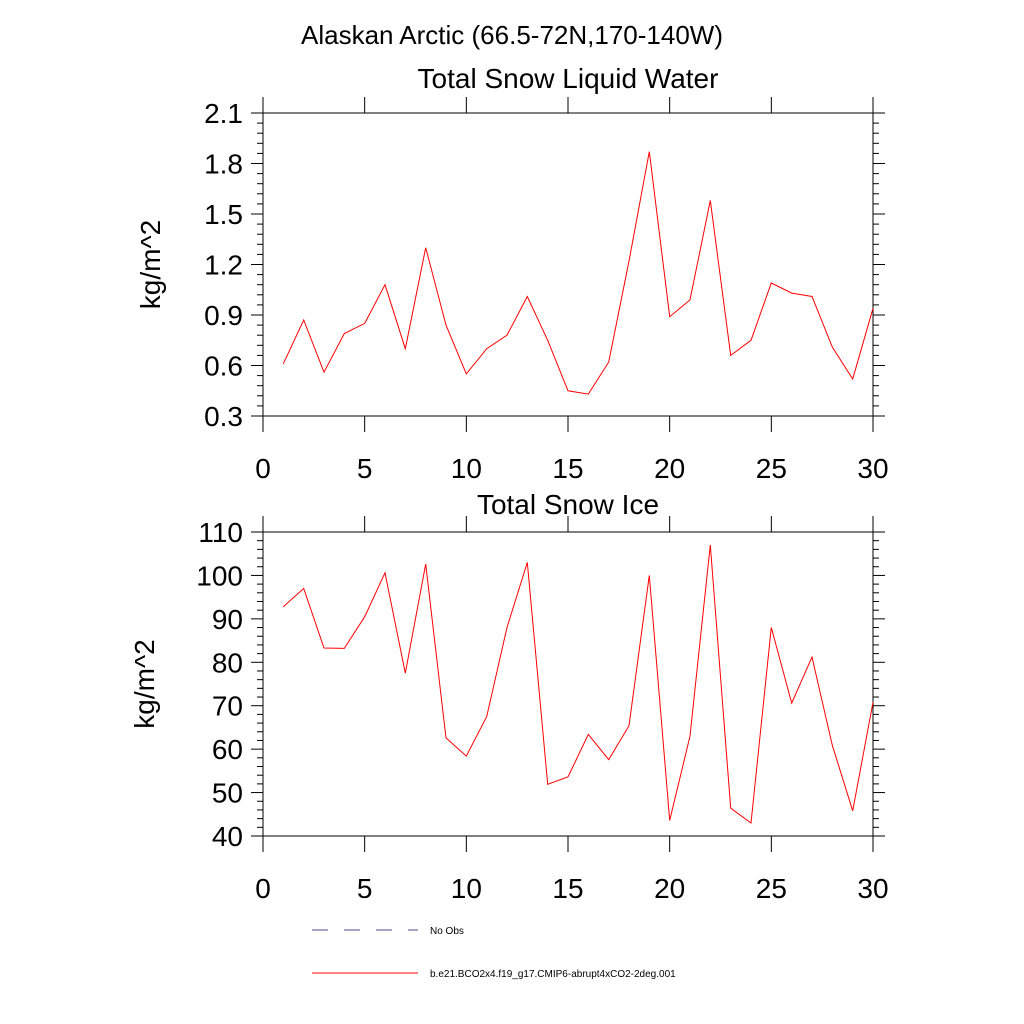 The image size is (1024, 1024). I want to click on series-line, so click(578, 273).